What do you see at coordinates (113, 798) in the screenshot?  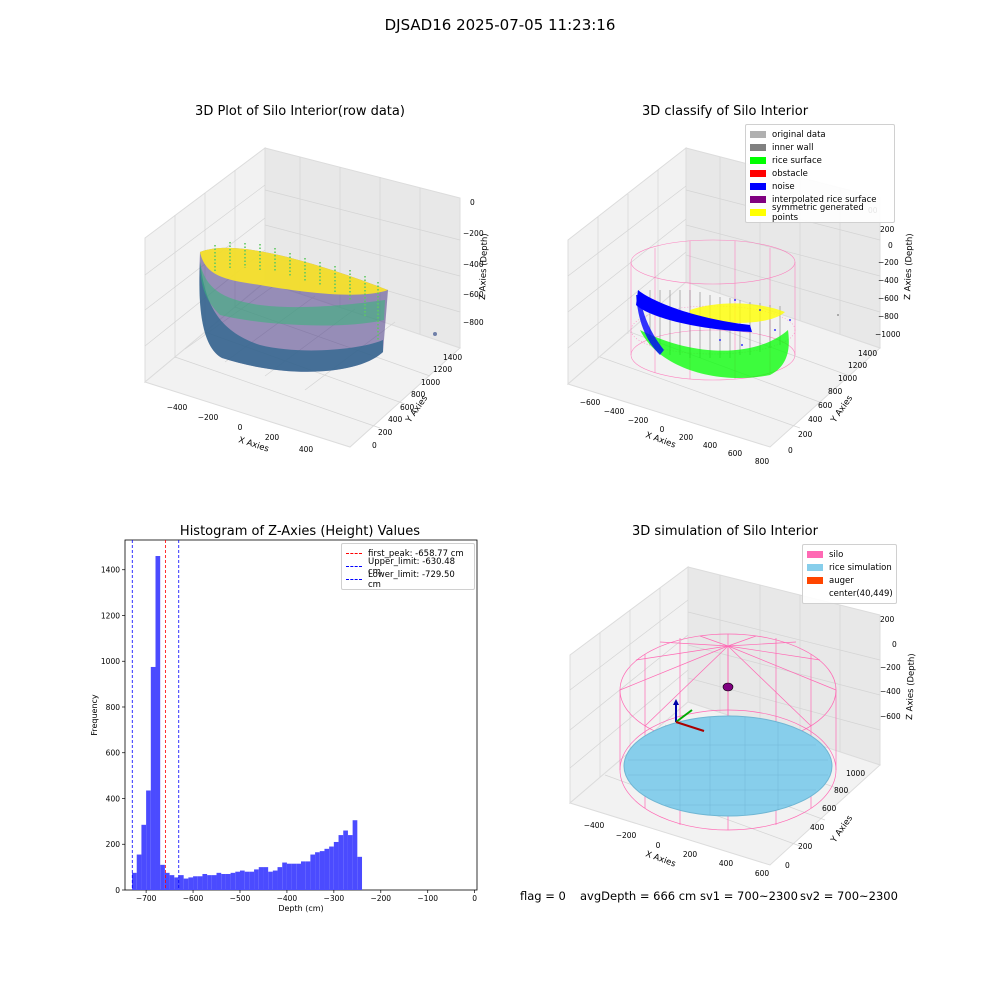 I see `histogram-ytick-label: 400` at bounding box center [113, 798].